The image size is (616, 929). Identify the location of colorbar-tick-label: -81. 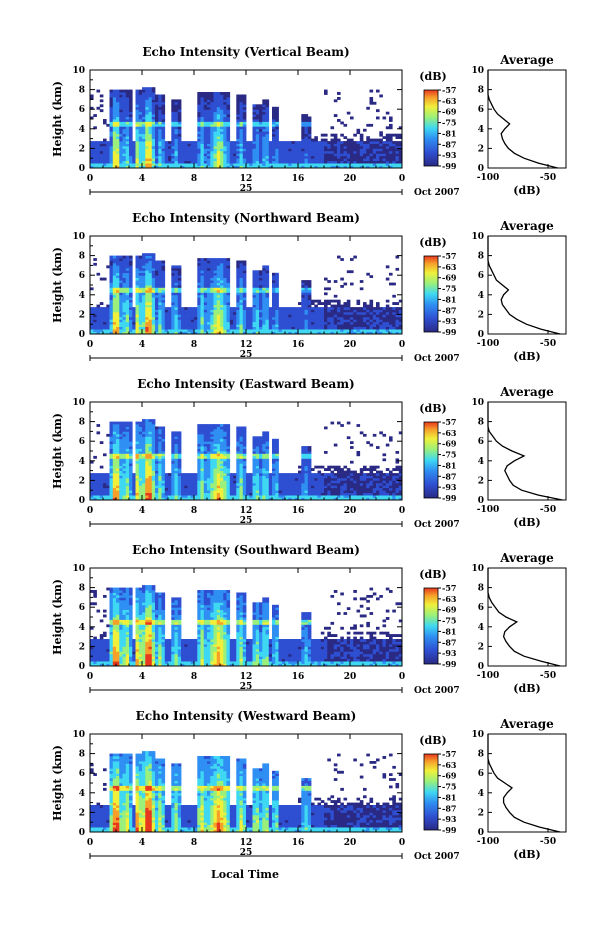
(449, 133).